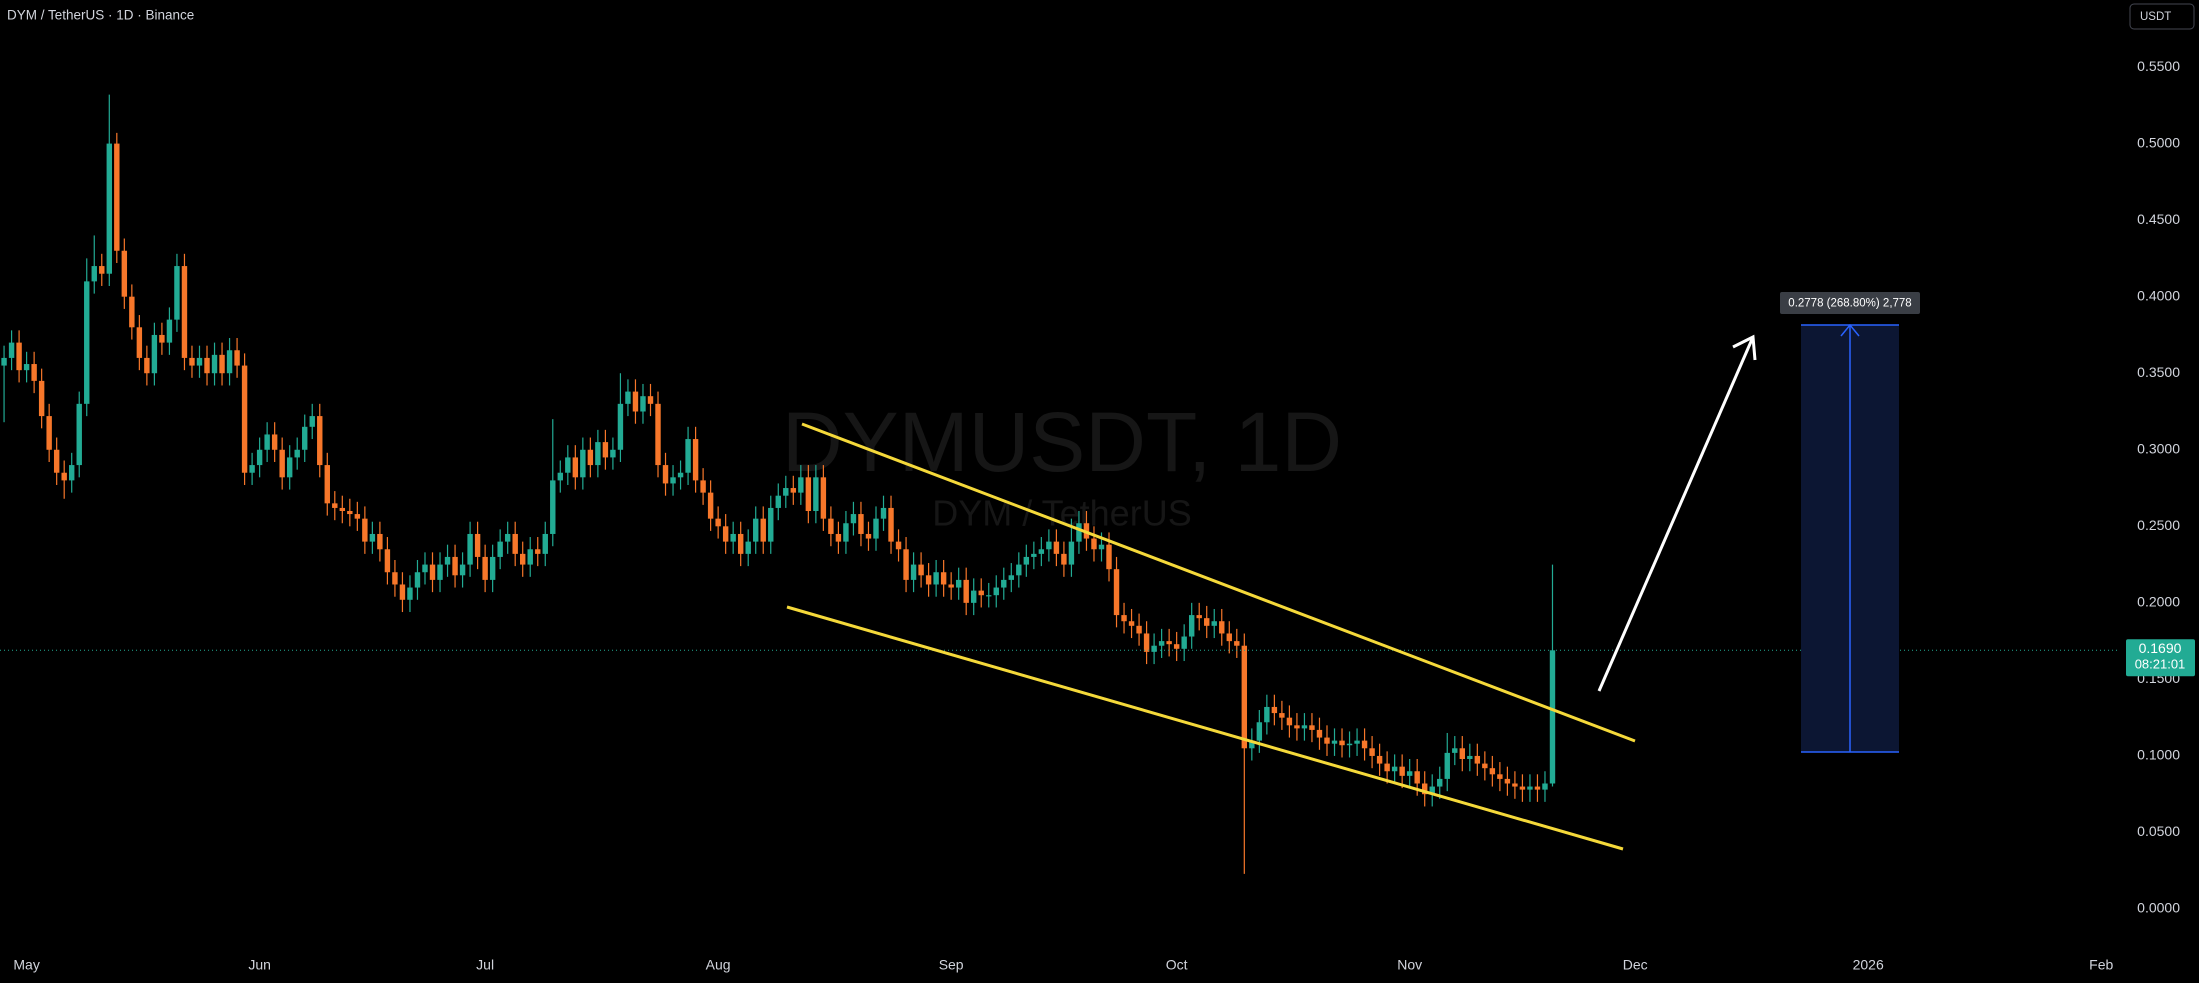  I want to click on currency-box, so click(2162, 16).